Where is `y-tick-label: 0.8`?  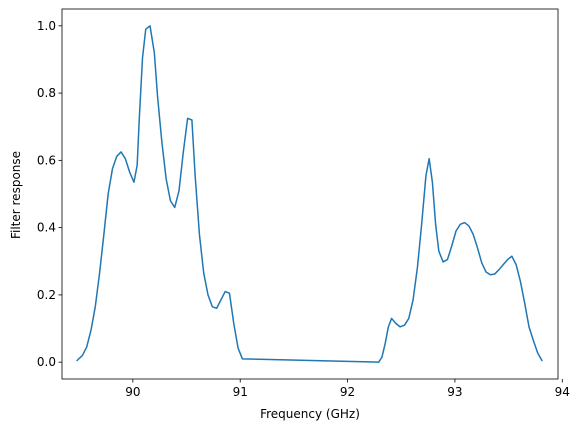 y-tick-label: 0.8 is located at coordinates (46, 93).